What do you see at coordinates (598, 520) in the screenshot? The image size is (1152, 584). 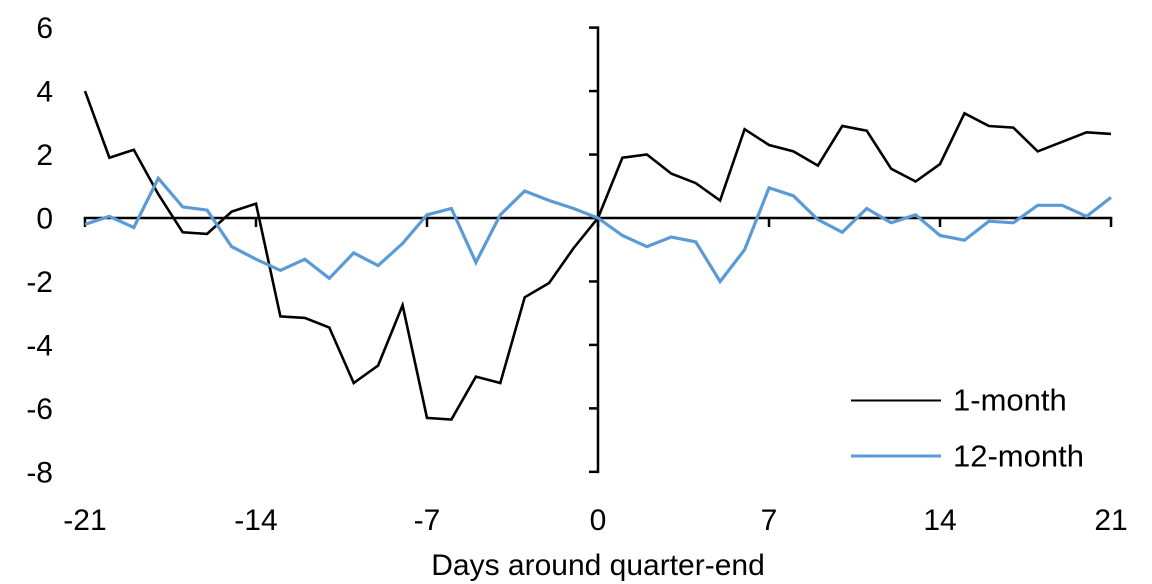 I see `x-tick-label: 0` at bounding box center [598, 520].